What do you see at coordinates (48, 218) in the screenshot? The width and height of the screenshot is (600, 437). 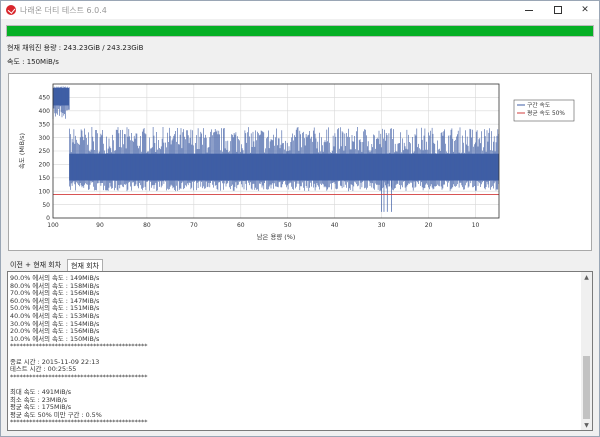 I see `y-tick-label: 0` at bounding box center [48, 218].